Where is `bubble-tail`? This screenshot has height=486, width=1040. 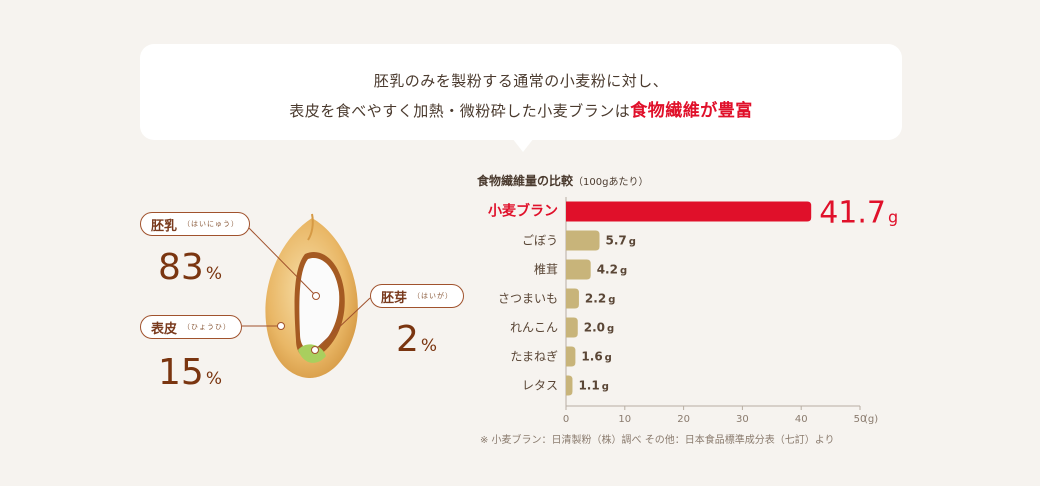 bubble-tail is located at coordinates (523, 145).